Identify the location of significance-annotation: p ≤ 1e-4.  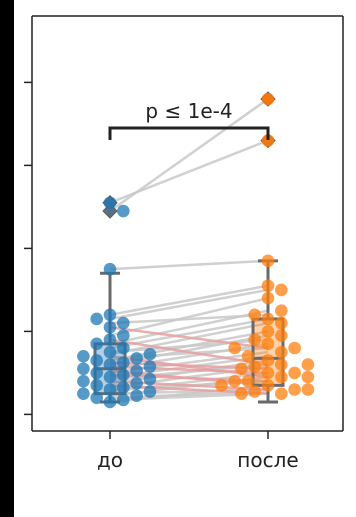
(189, 120).